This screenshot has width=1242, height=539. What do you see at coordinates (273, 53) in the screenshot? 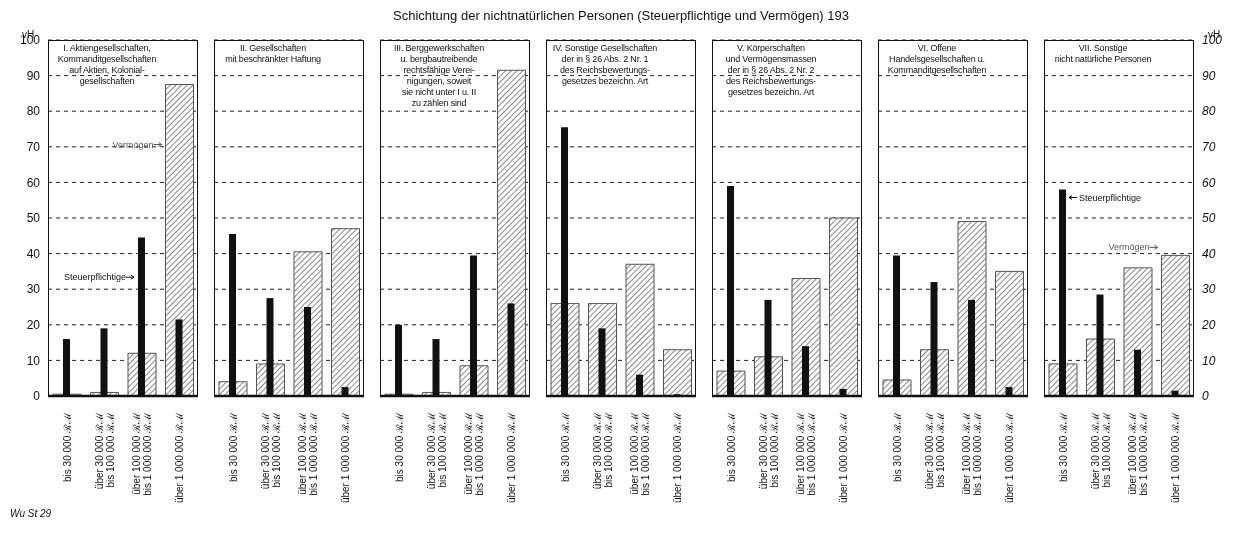
I see `text: II. Gesellschaften mit beschränkter Haftung` at bounding box center [273, 53].